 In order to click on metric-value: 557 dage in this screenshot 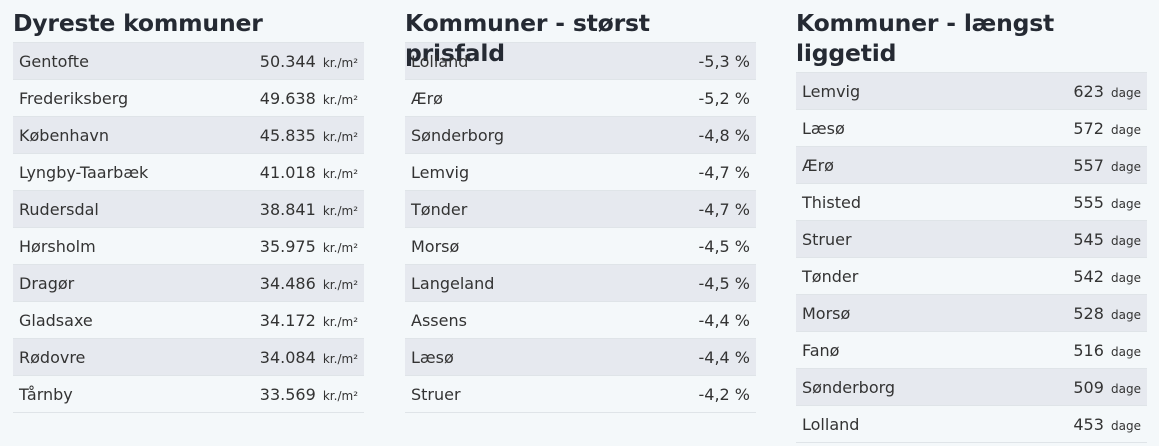, I will do `click(1107, 165)`.